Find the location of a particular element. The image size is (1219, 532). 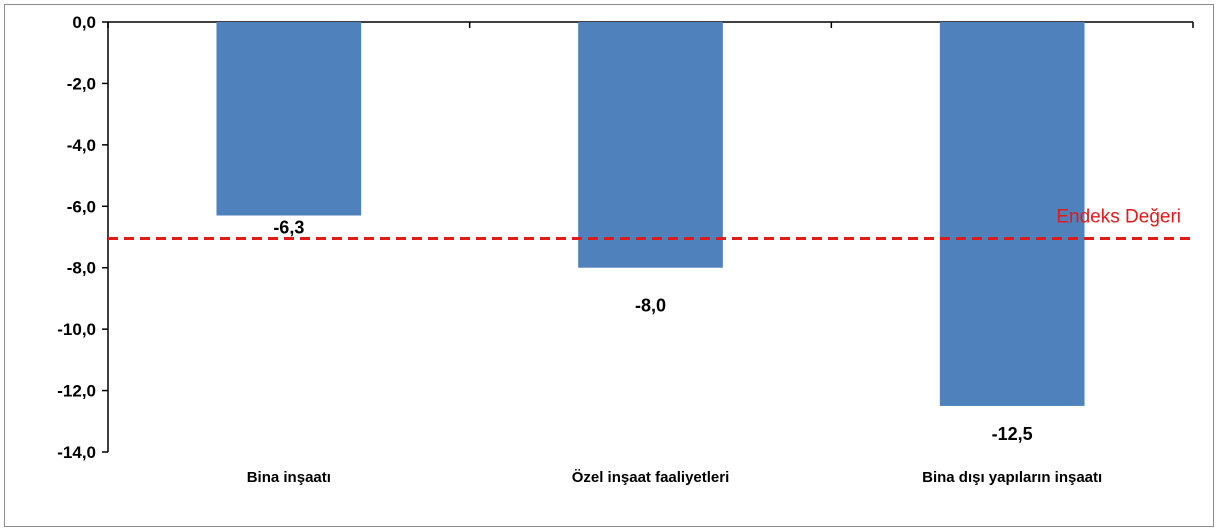

y-tick-label: -12,0 is located at coordinates (76, 391).